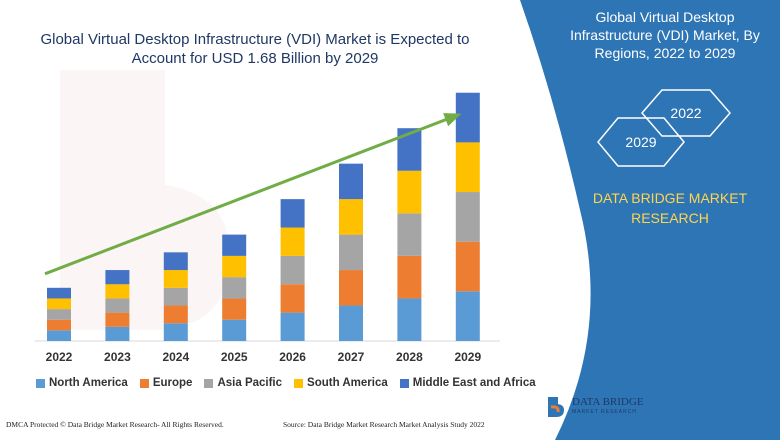  What do you see at coordinates (467, 217) in the screenshot?
I see `bar-segment-2029-asia-pacific` at bounding box center [467, 217].